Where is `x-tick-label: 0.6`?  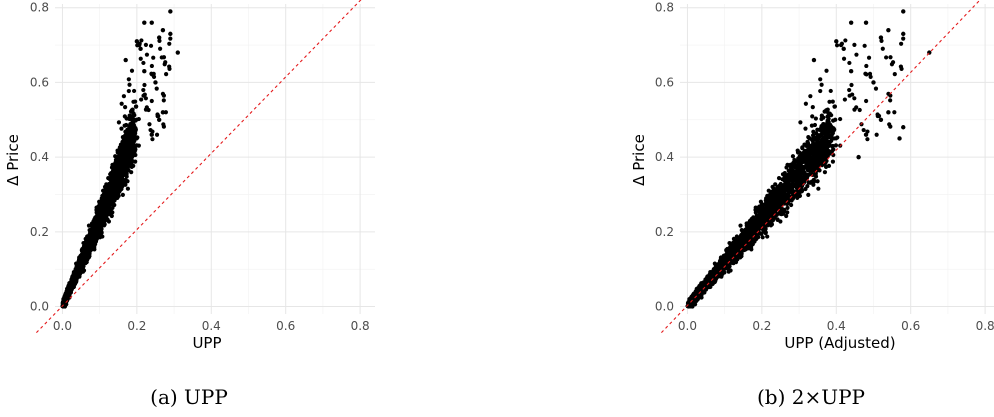
x-tick-label: 0.6 is located at coordinates (285, 326).